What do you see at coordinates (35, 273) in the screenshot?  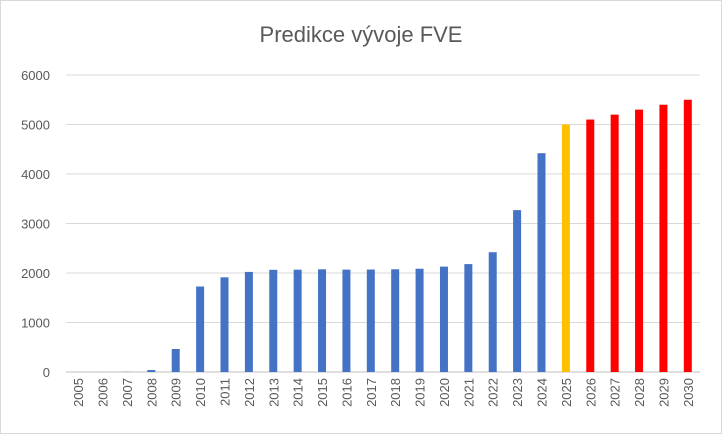 I see `y-tick-label: 2000` at bounding box center [35, 273].